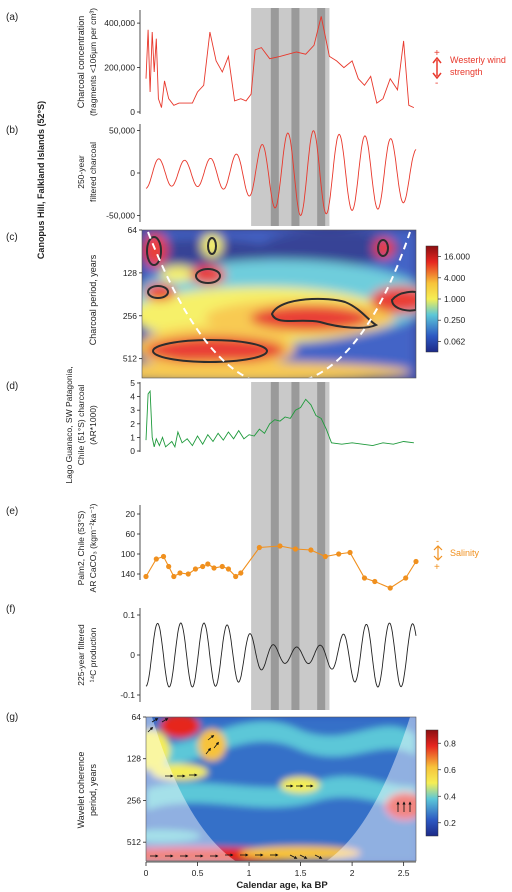 Image resolution: width=512 pixels, height=892 pixels. What do you see at coordinates (465, 553) in the screenshot?
I see `salinity-label: Salinity` at bounding box center [465, 553].